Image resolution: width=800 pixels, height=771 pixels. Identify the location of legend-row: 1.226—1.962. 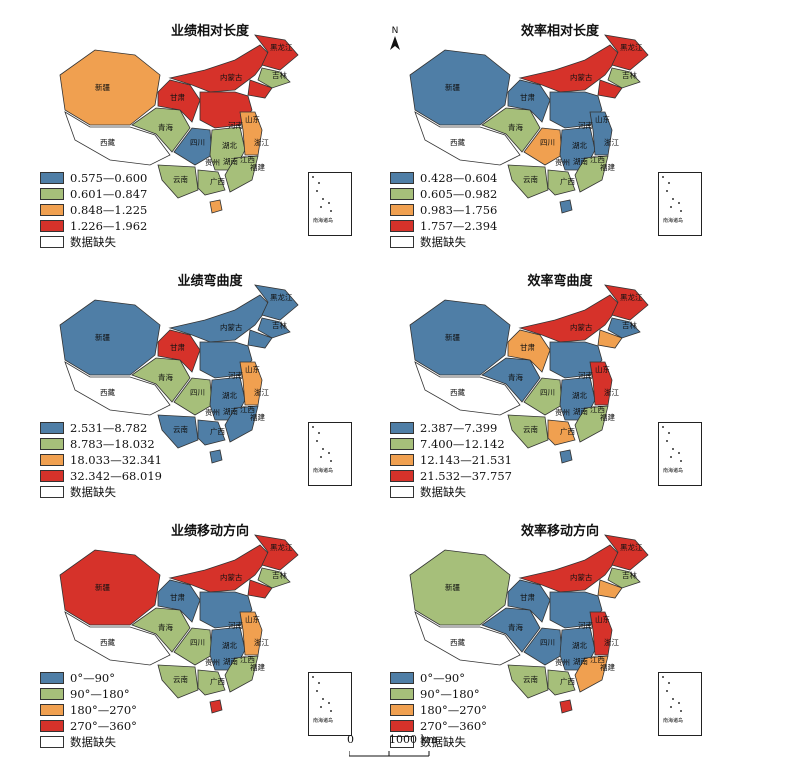
(93, 226).